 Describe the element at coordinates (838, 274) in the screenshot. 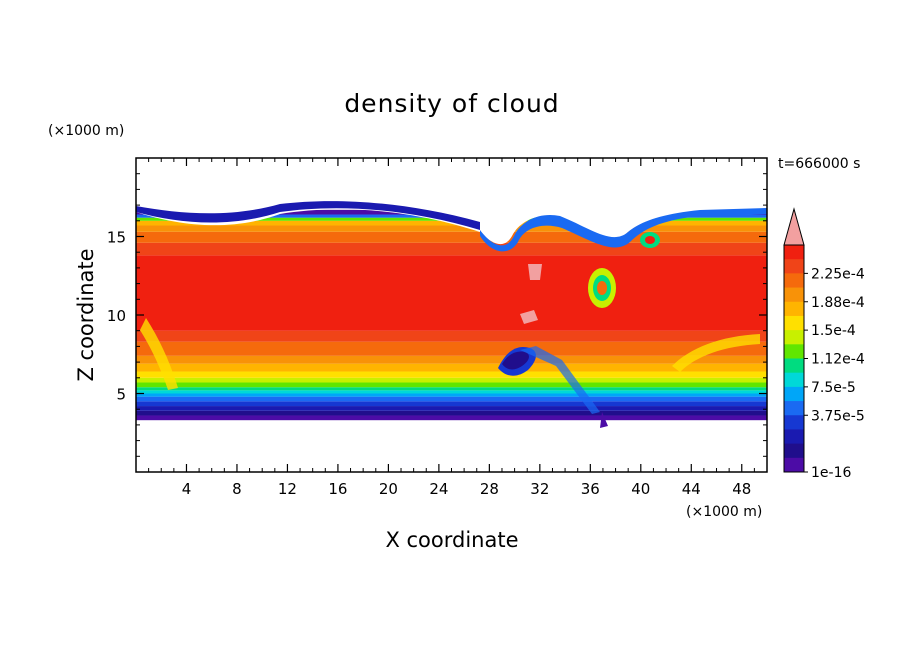

I see `colorbar-label: 2.25e-4` at that location.